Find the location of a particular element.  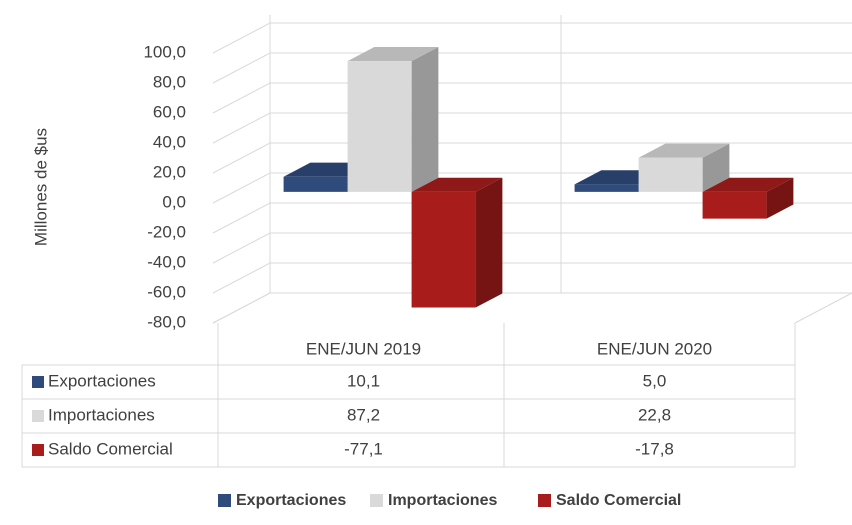

legend-label: Exportaciones is located at coordinates (291, 500).